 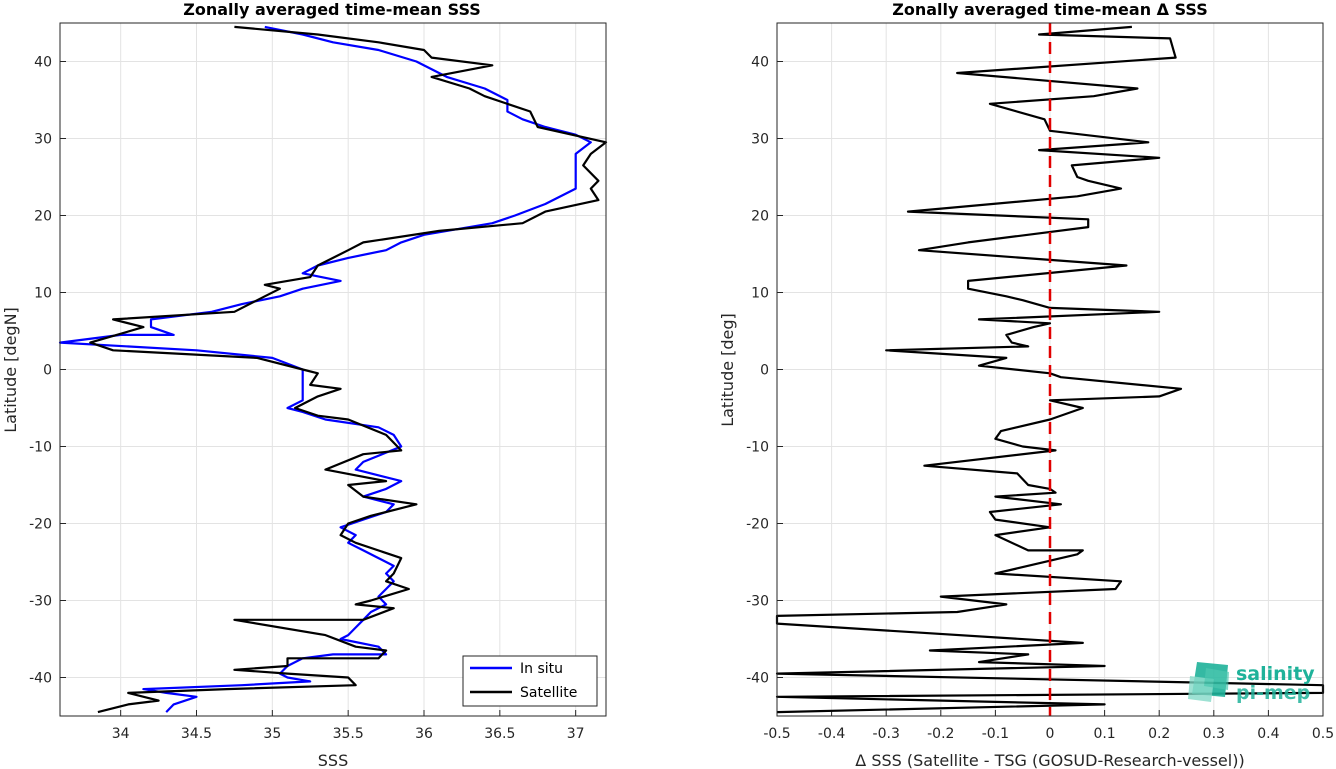 What do you see at coordinates (196, 734) in the screenshot?
I see `x-tick-label: 34.5` at bounding box center [196, 734].